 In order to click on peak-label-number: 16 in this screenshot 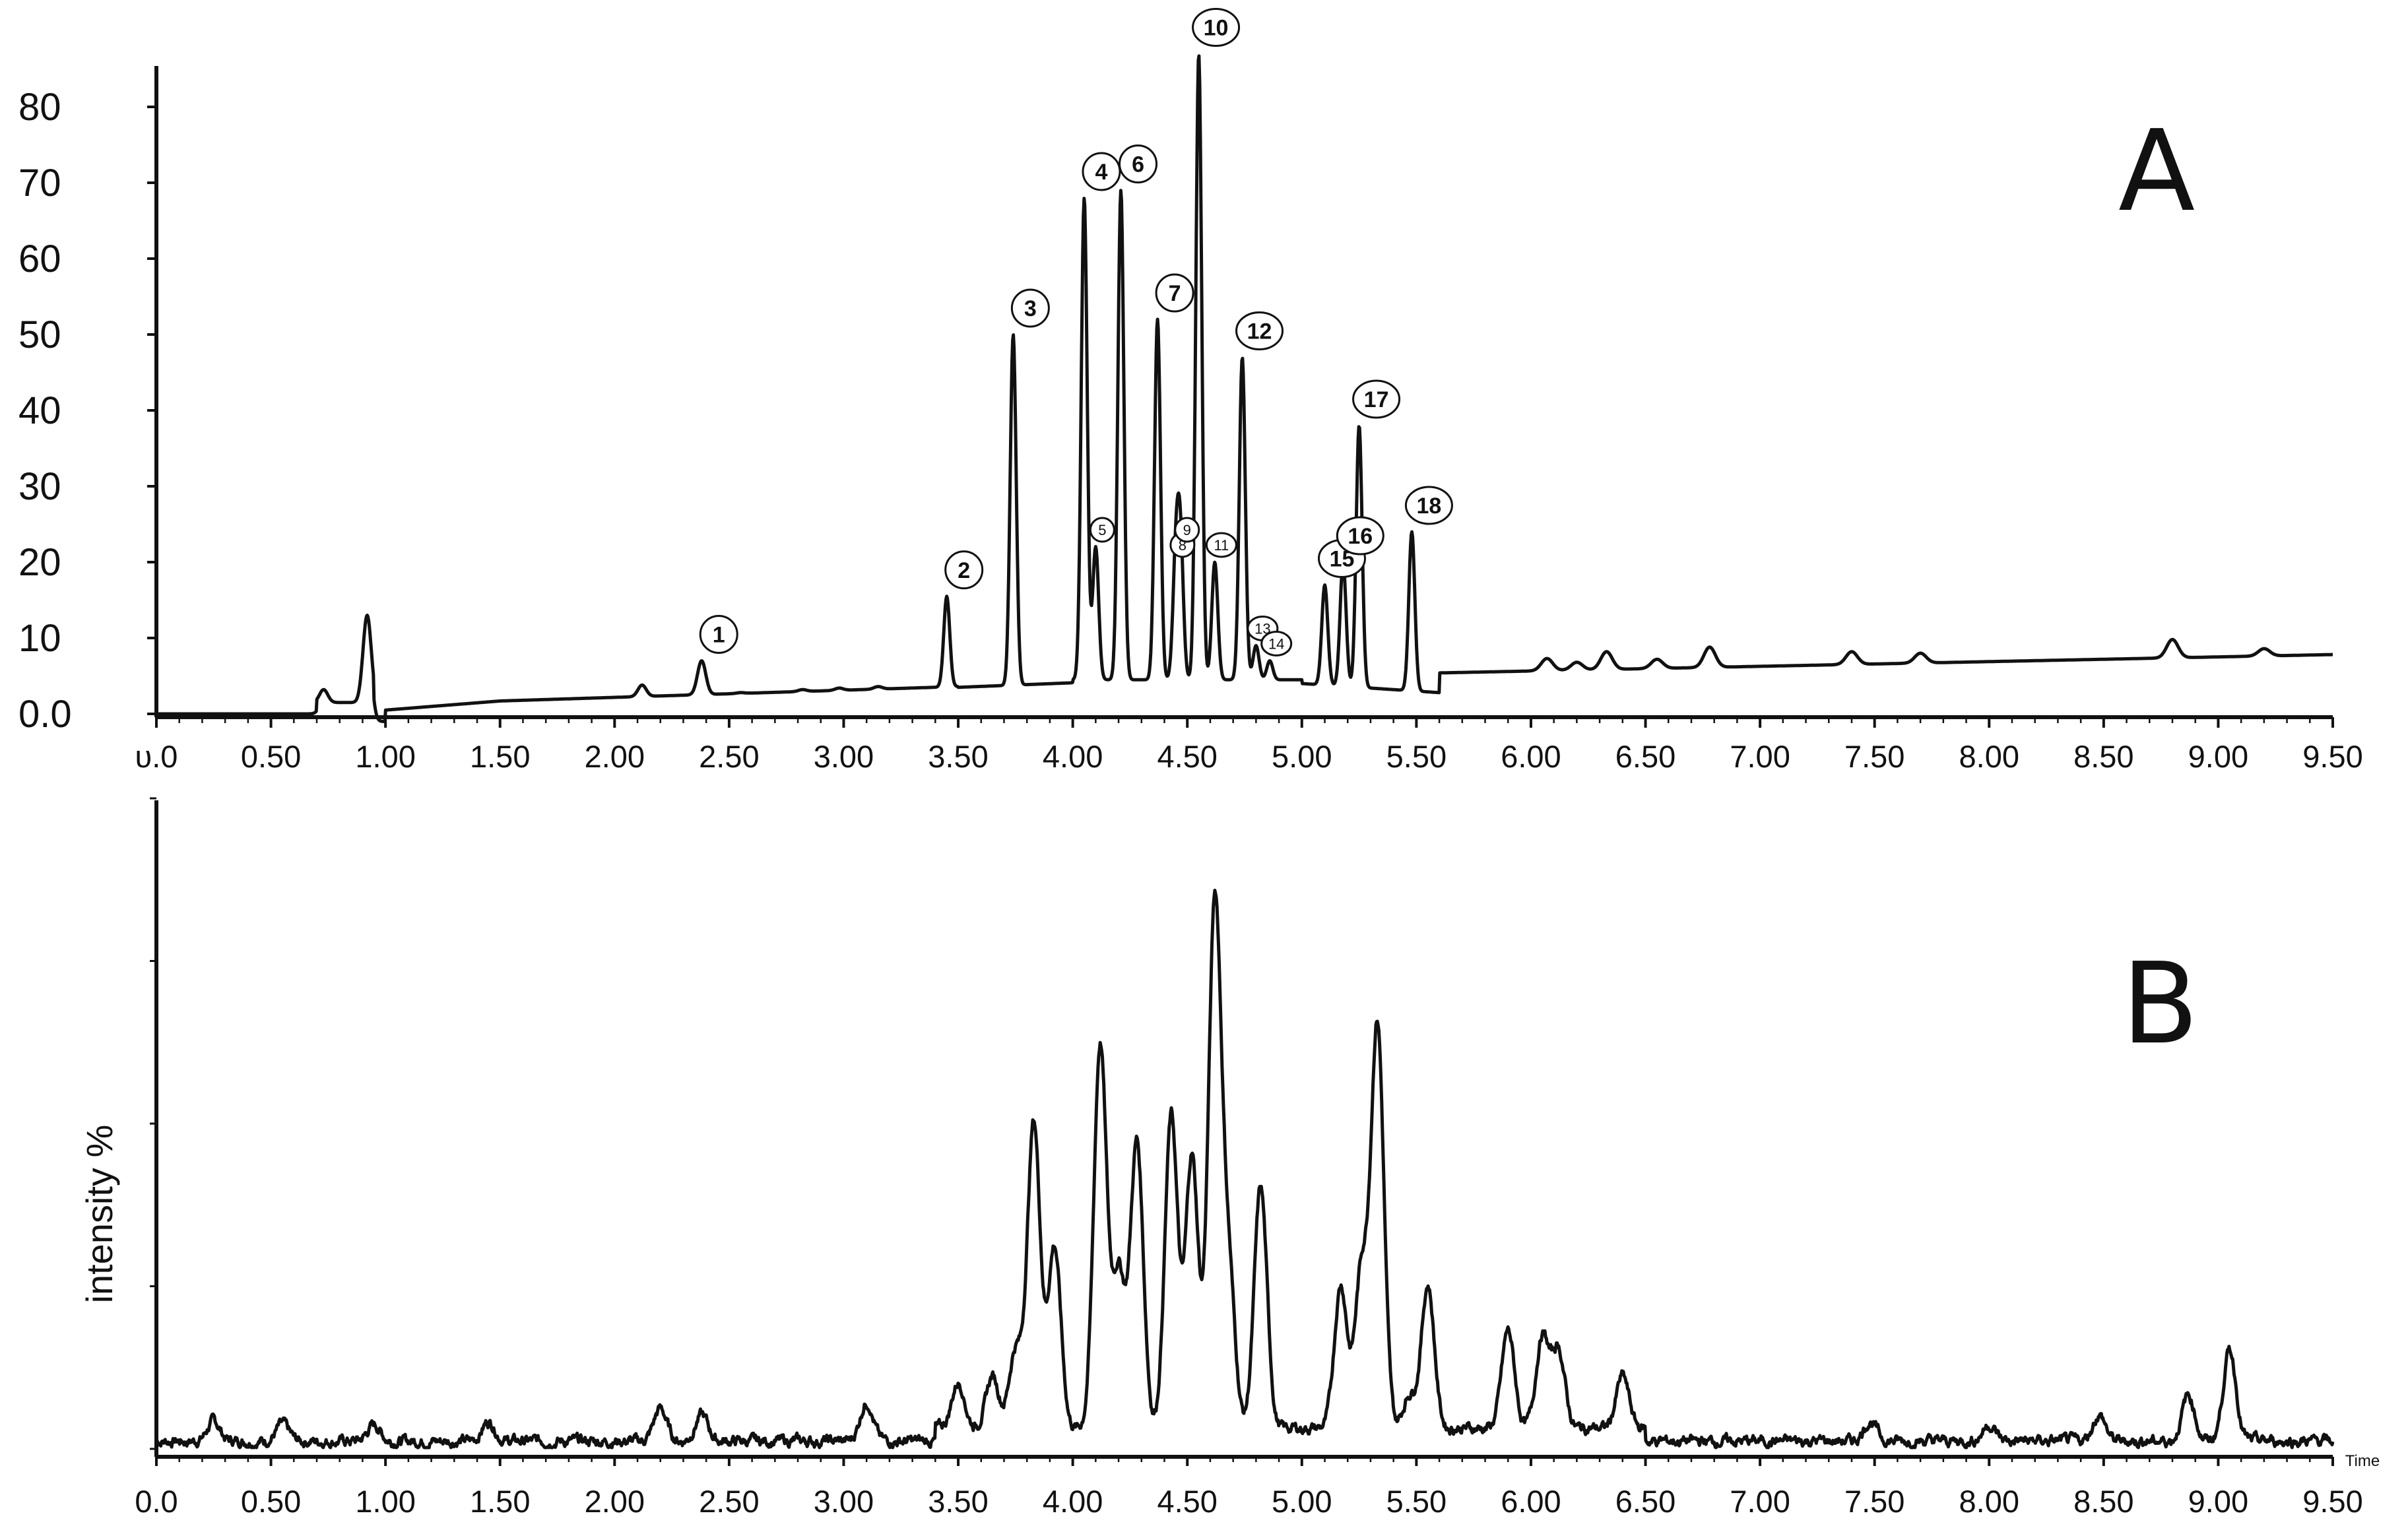, I will do `click(1360, 536)`.